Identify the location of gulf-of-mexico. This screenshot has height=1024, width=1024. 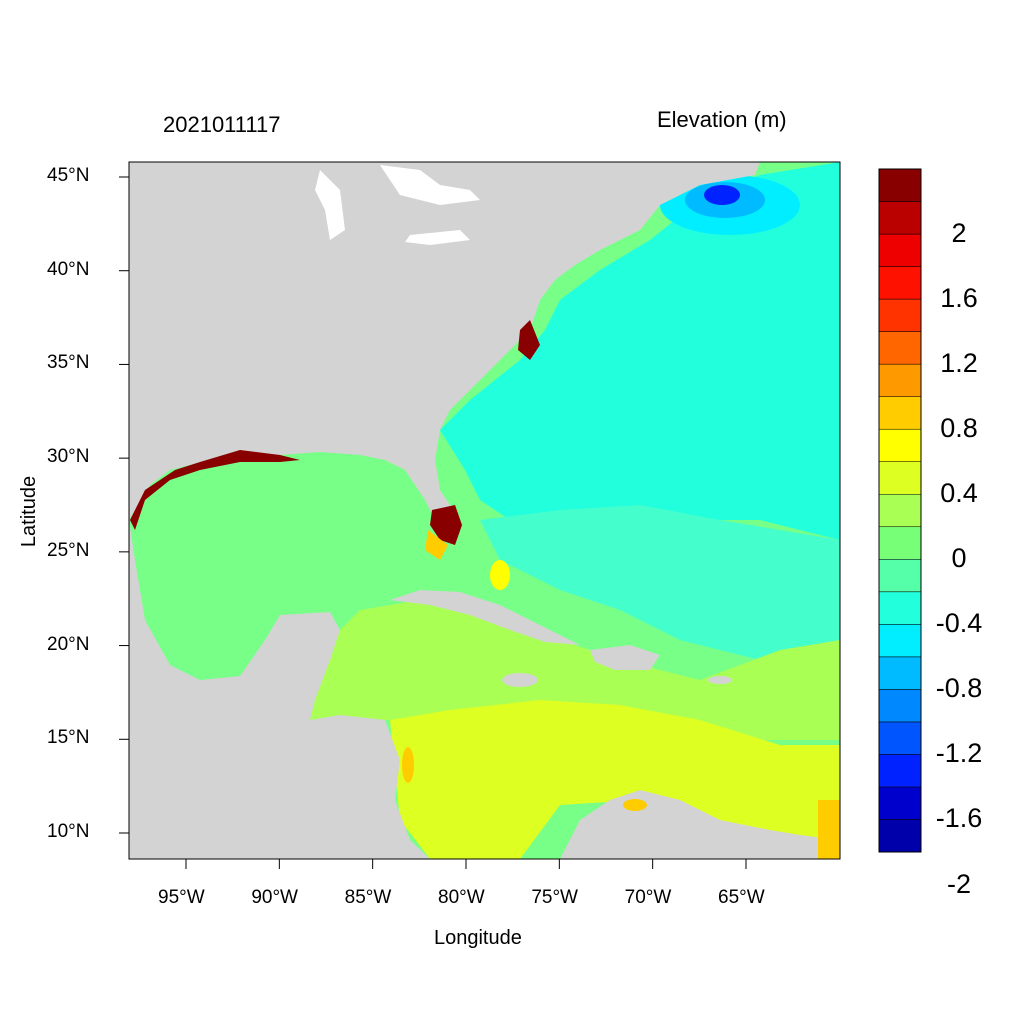
(287, 567).